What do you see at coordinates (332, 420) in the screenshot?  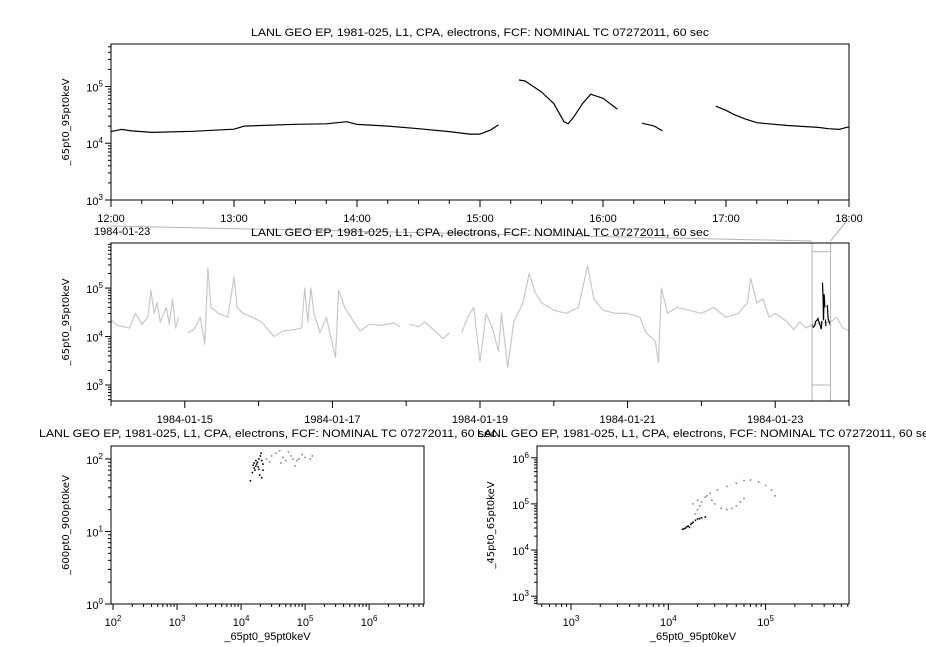 I see `x-tick-label: 1984-01-17` at bounding box center [332, 420].